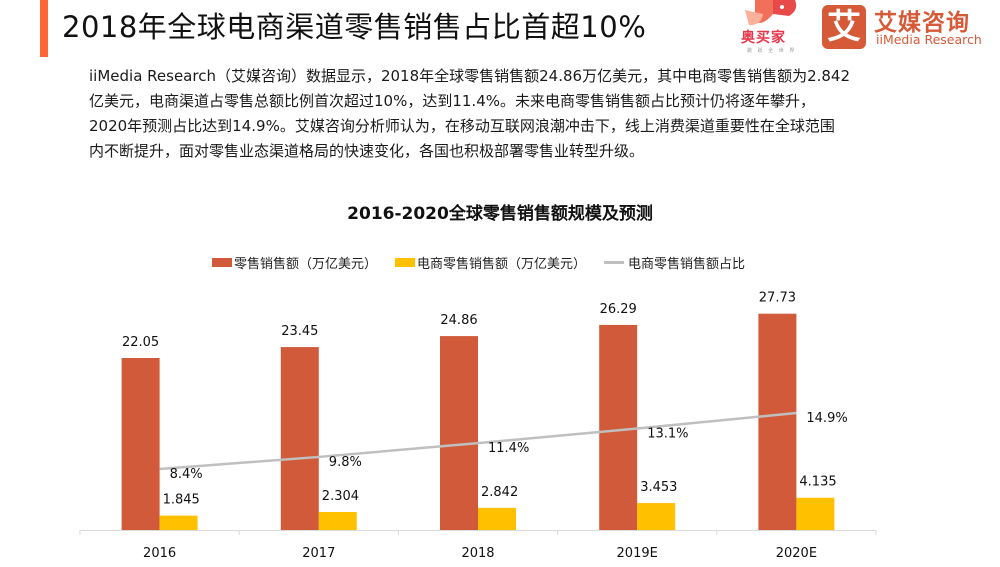  I want to click on x-tick-label: 2017, so click(318, 553).